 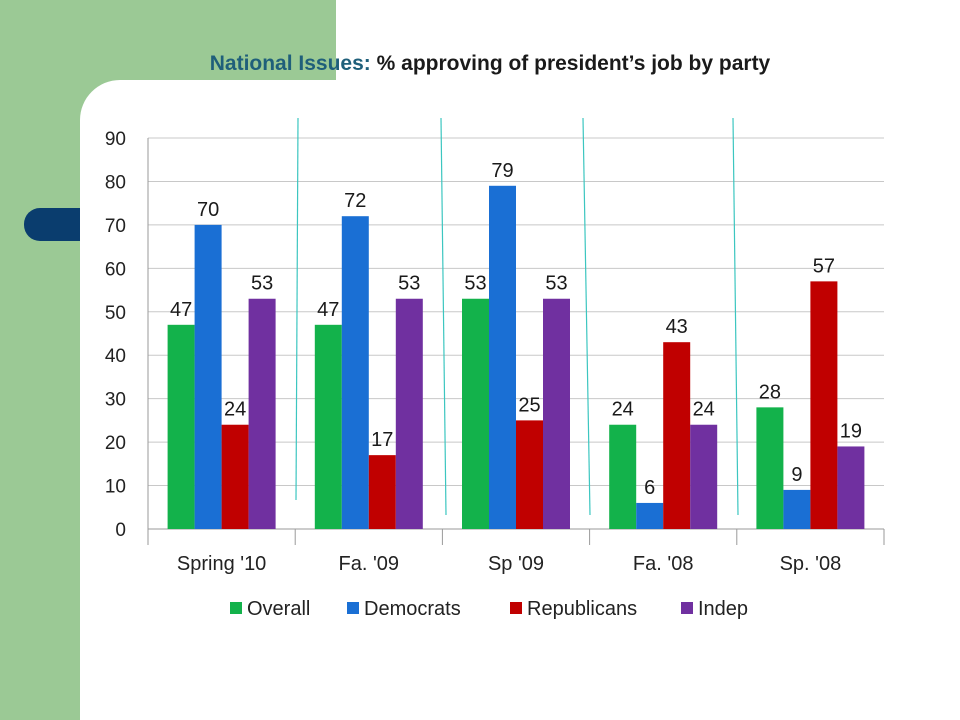 What do you see at coordinates (115, 269) in the screenshot?
I see `y-tick-label: 60` at bounding box center [115, 269].